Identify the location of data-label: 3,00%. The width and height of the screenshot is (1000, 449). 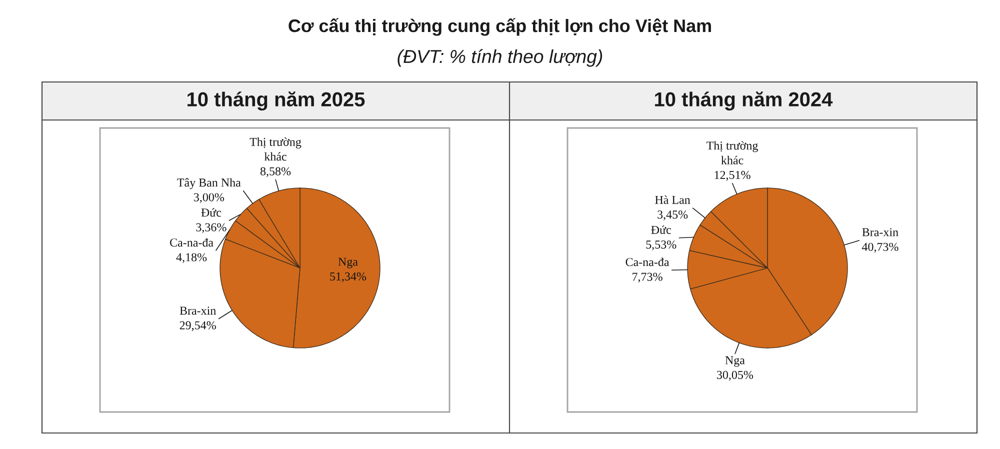
(209, 198).